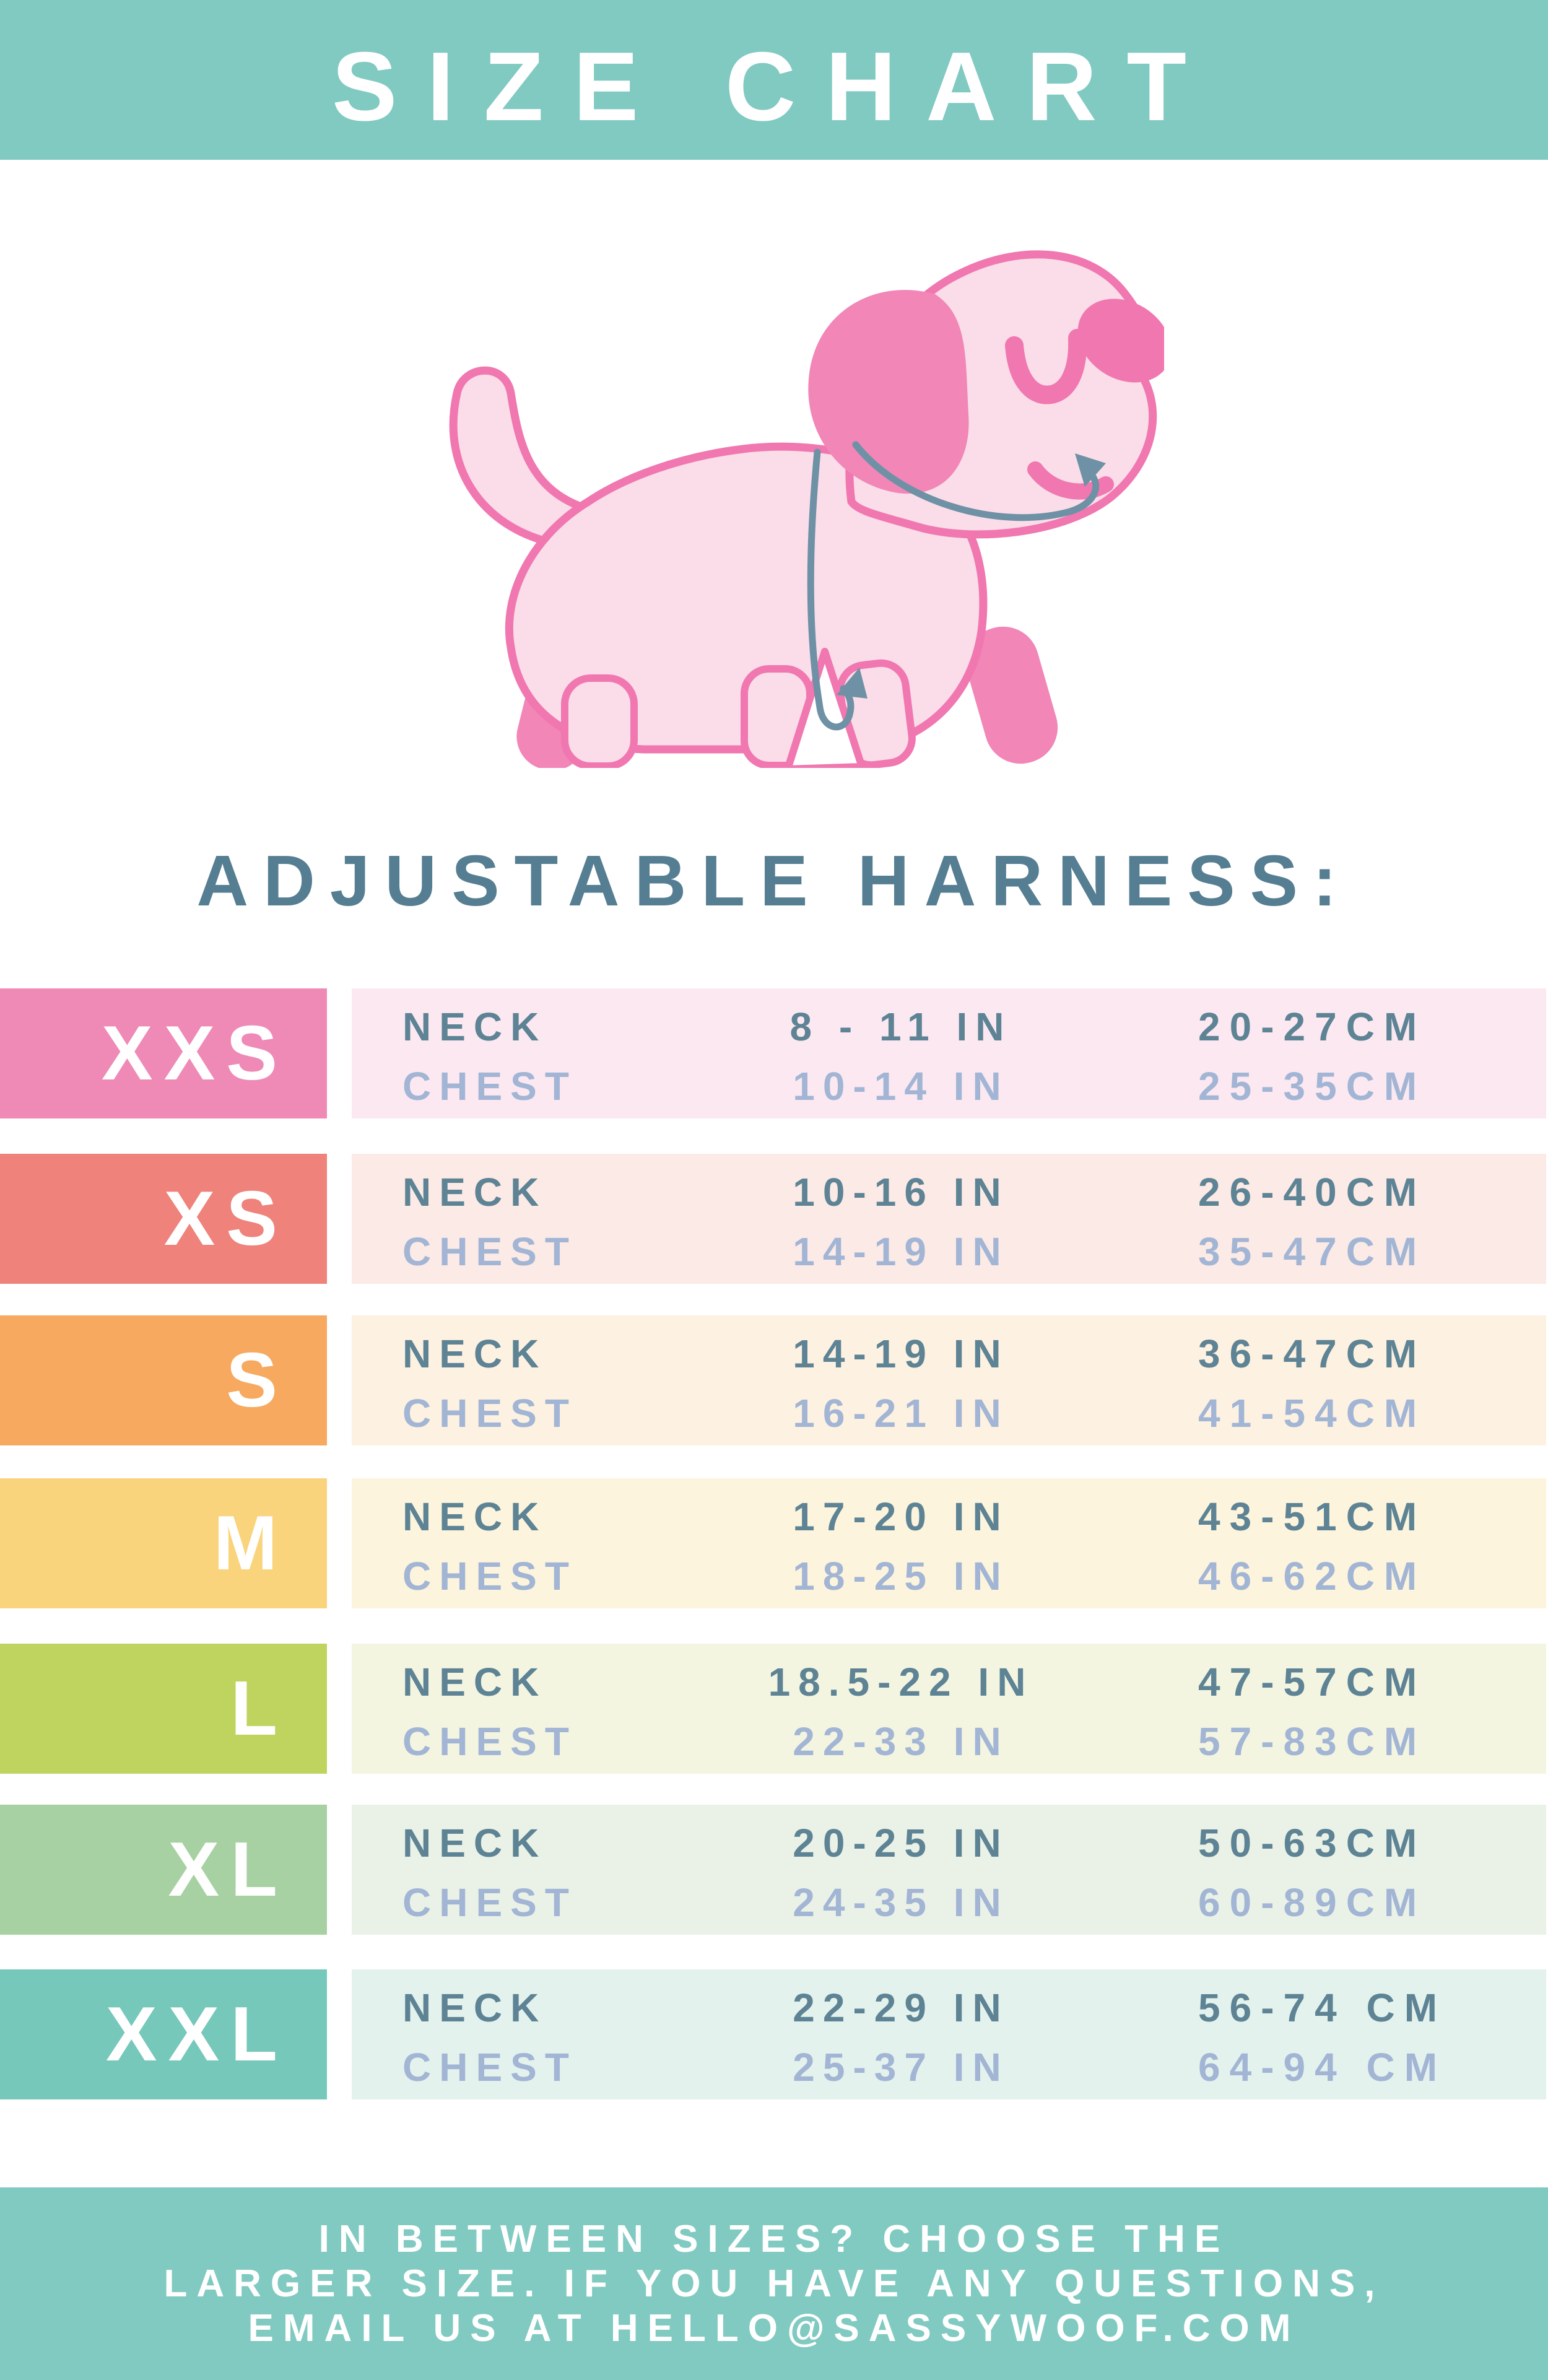 The height and width of the screenshot is (2380, 1548). Describe the element at coordinates (1312, 1682) in the screenshot. I see `neck-cm-value: 47-57CM` at that location.